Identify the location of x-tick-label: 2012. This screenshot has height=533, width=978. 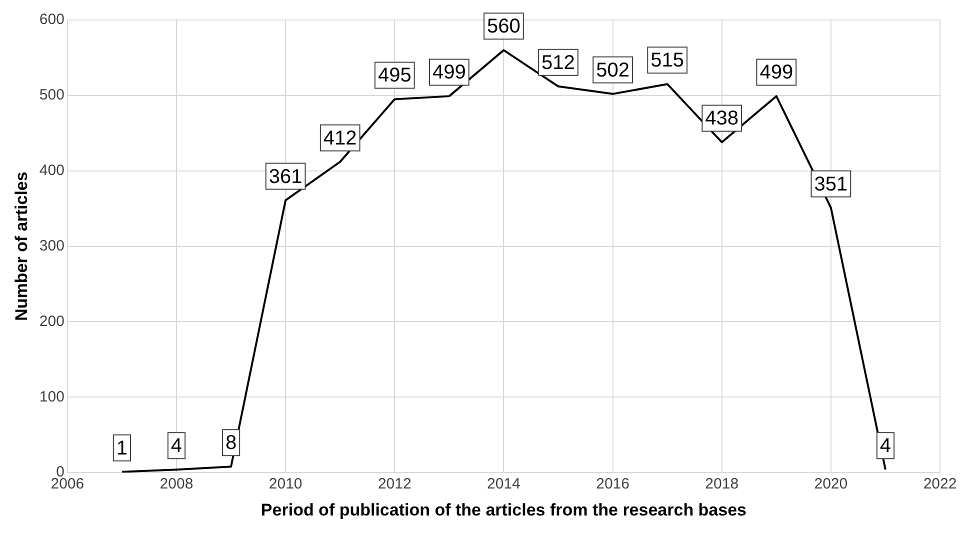
(395, 484).